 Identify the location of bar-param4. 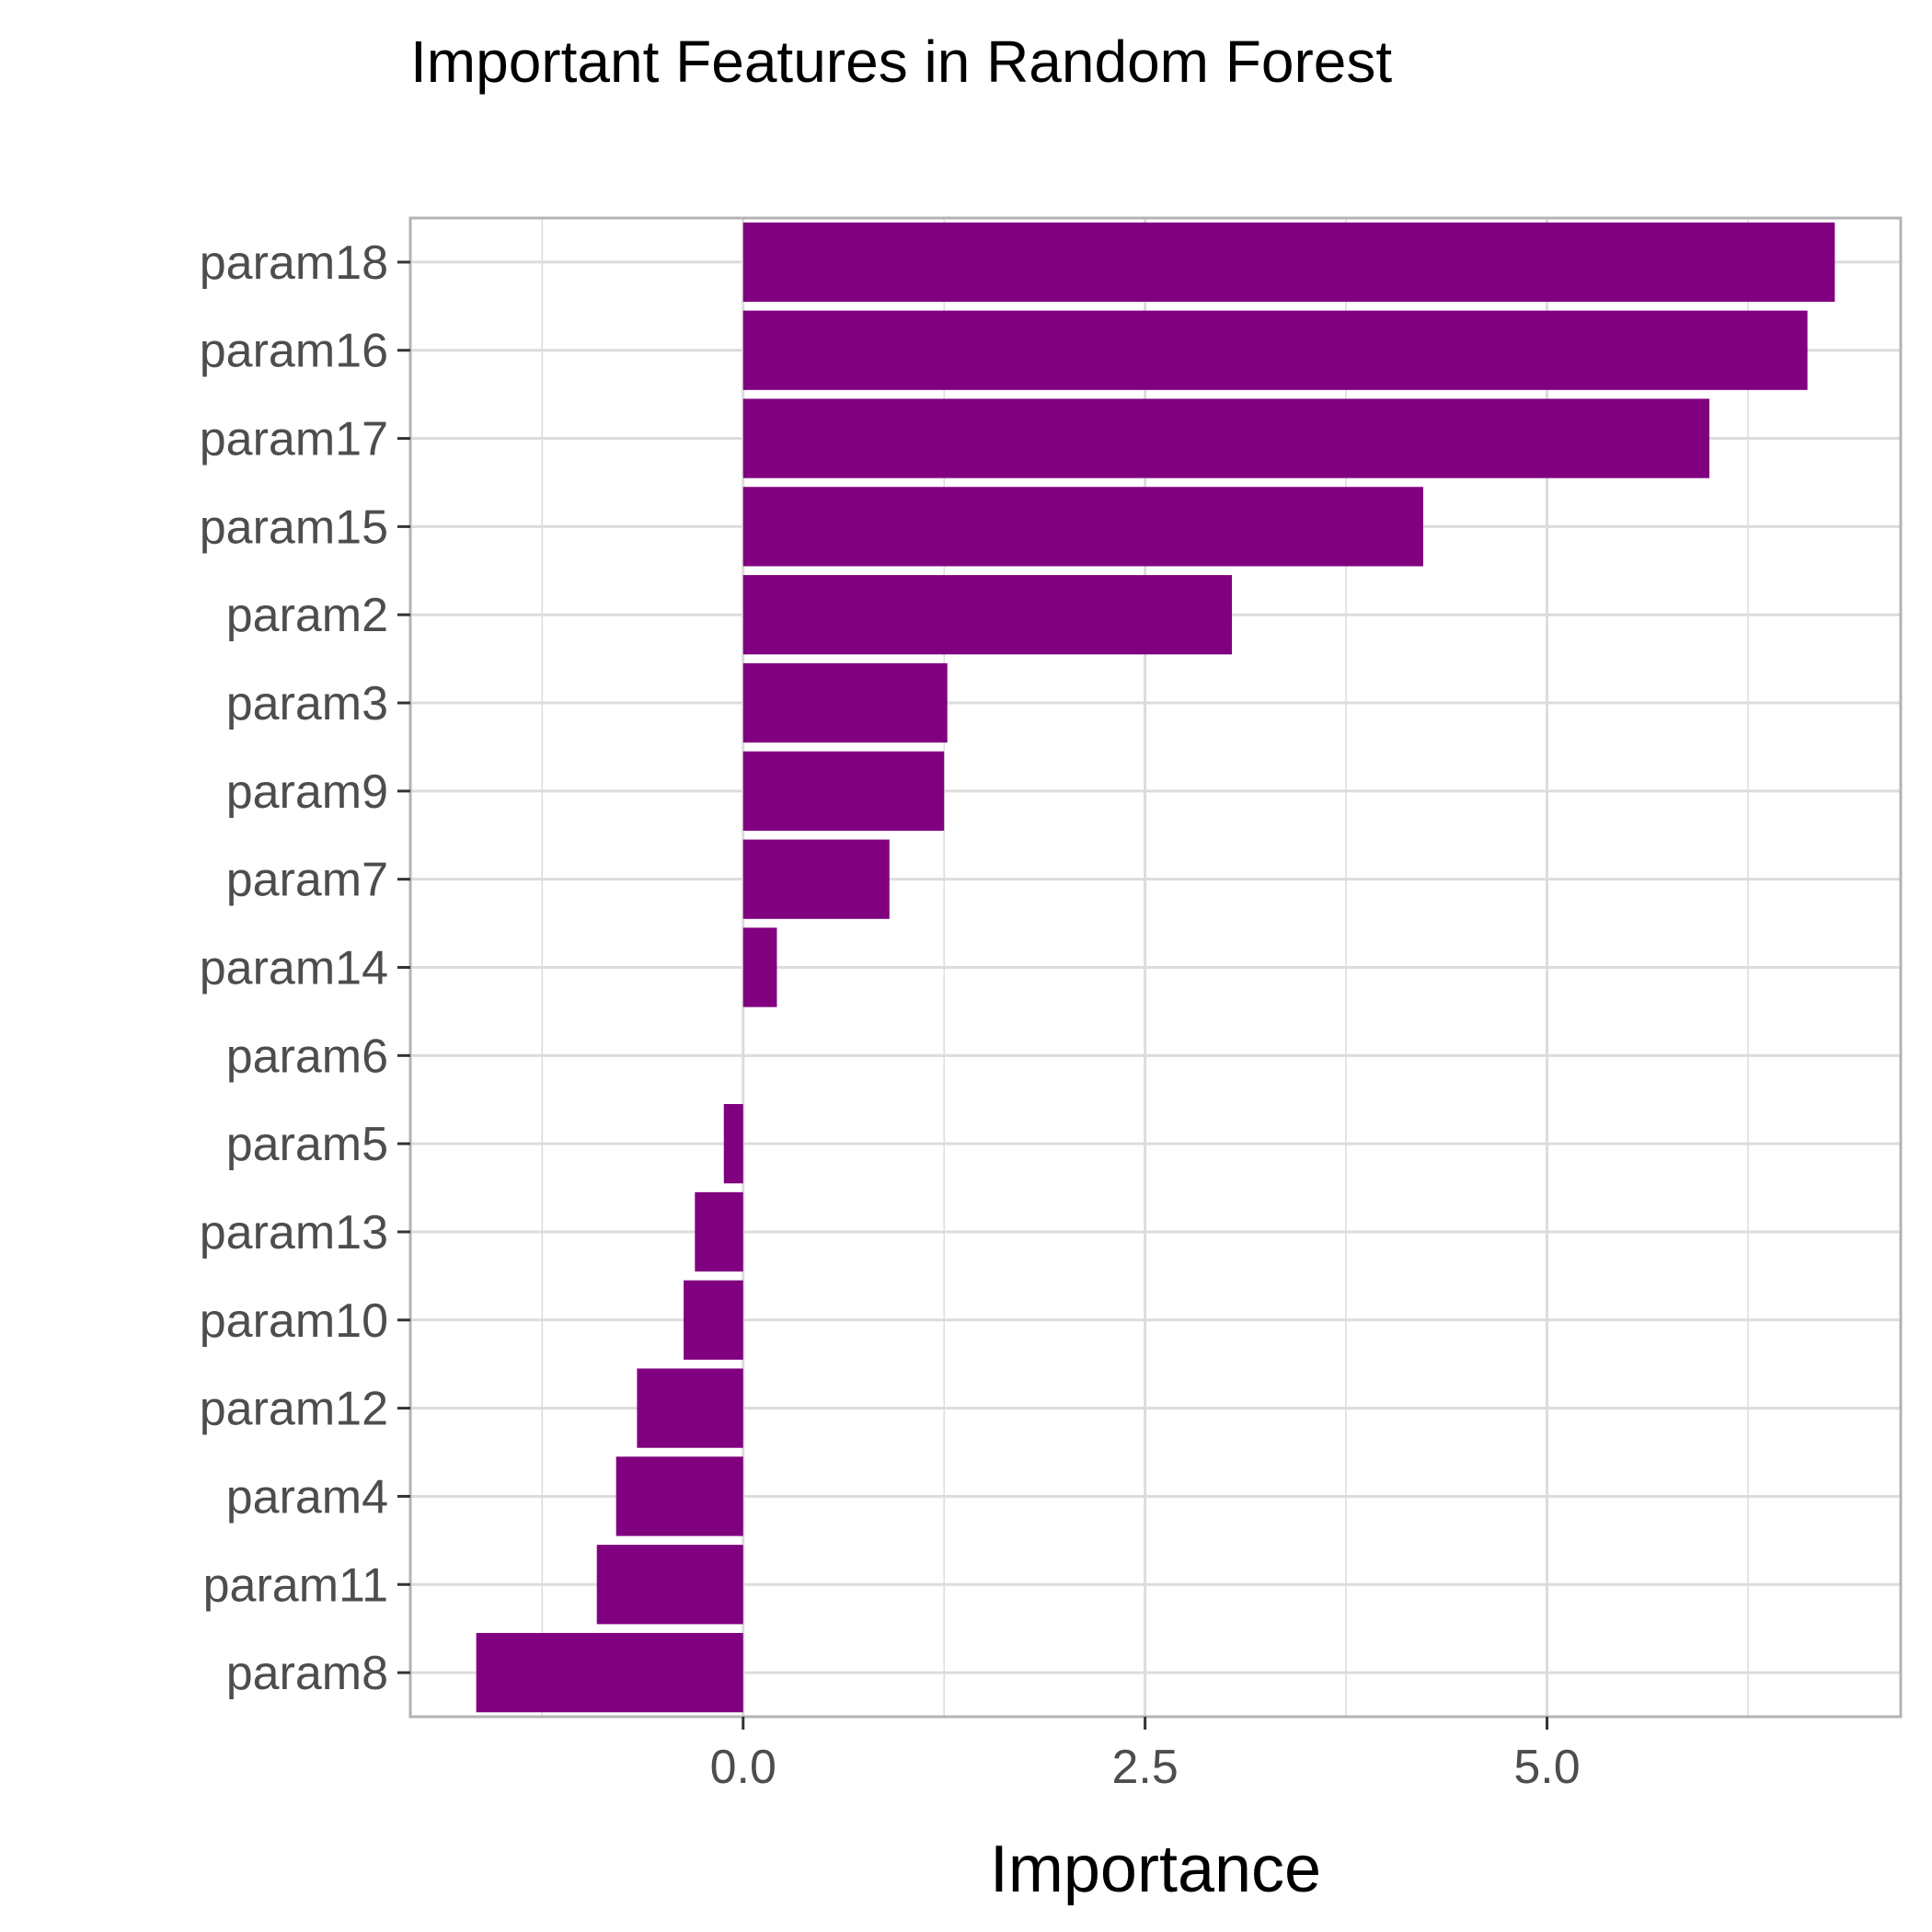
(679, 1496).